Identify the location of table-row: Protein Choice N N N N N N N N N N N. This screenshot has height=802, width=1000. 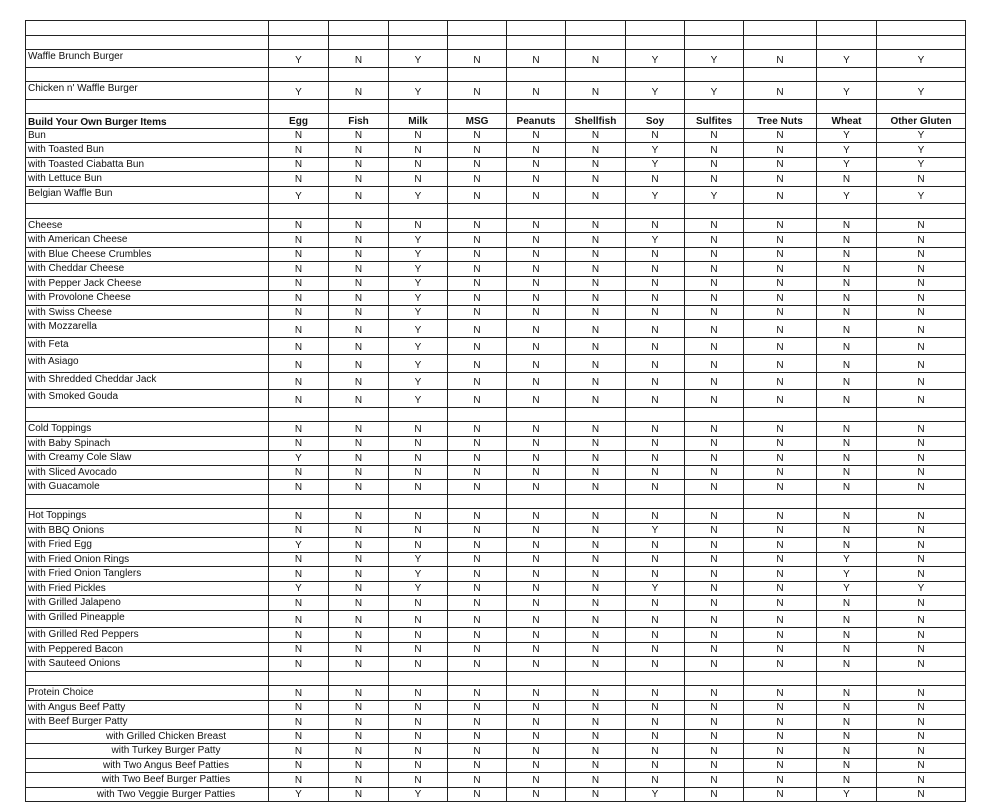
(495, 693).